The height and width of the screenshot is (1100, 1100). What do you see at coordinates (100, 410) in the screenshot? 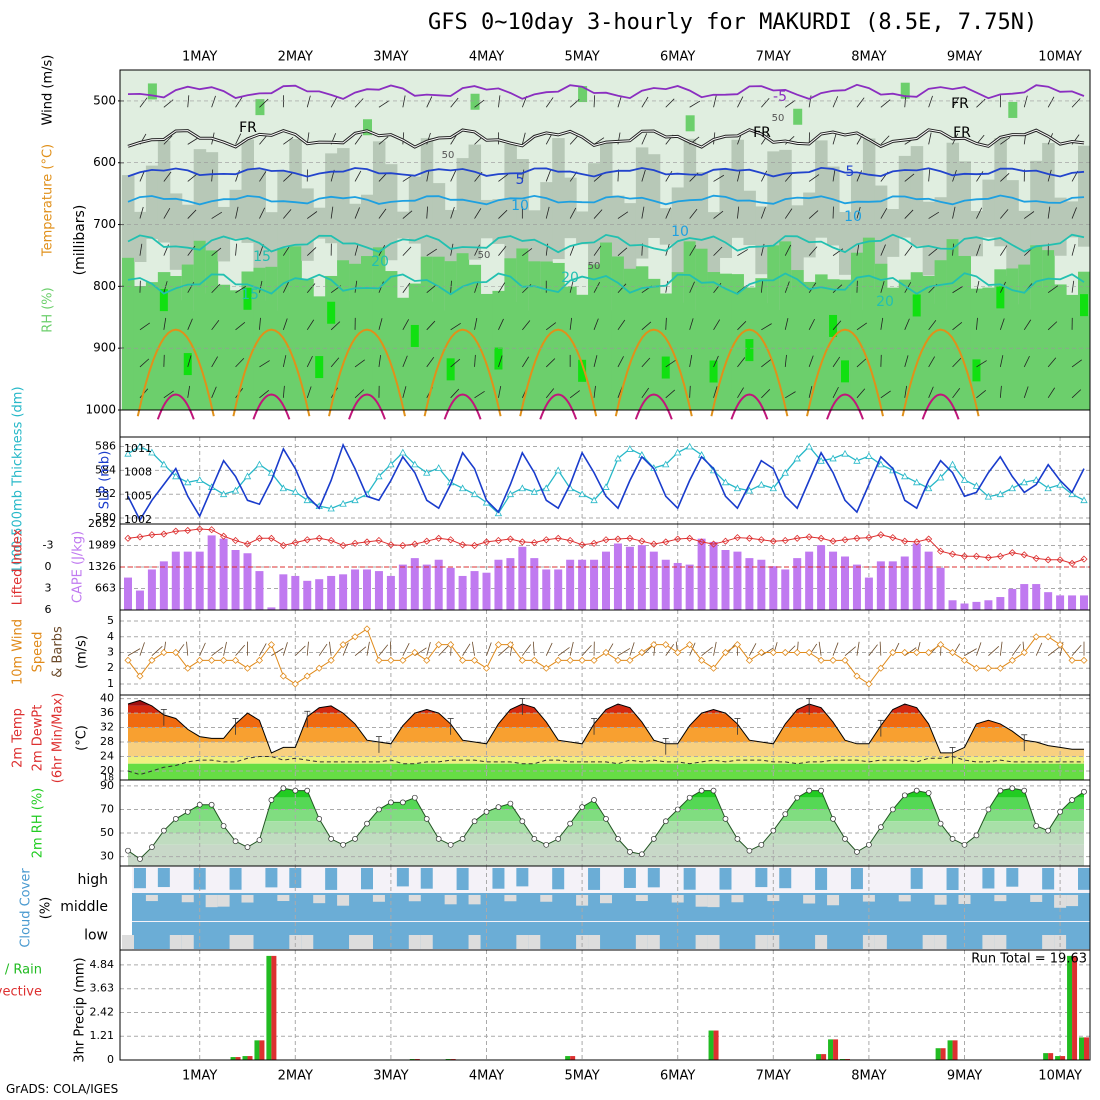
I see `pressure-tick-label: 1000` at bounding box center [100, 410].